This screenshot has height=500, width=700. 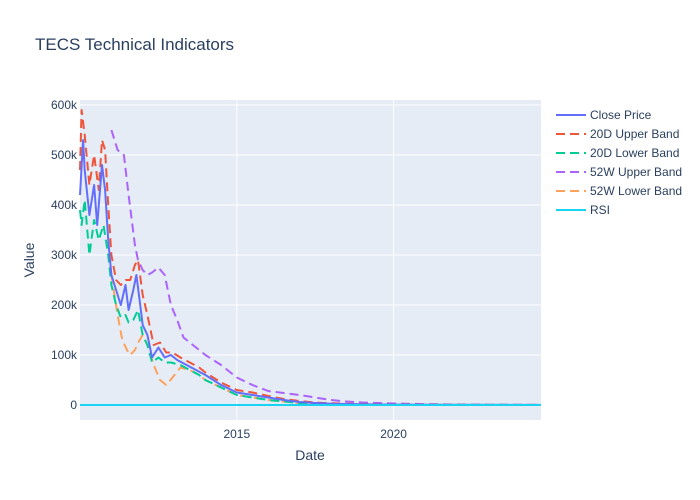 What do you see at coordinates (315, 434) in the screenshot?
I see `x-axis-ticks: 2015 2020` at bounding box center [315, 434].